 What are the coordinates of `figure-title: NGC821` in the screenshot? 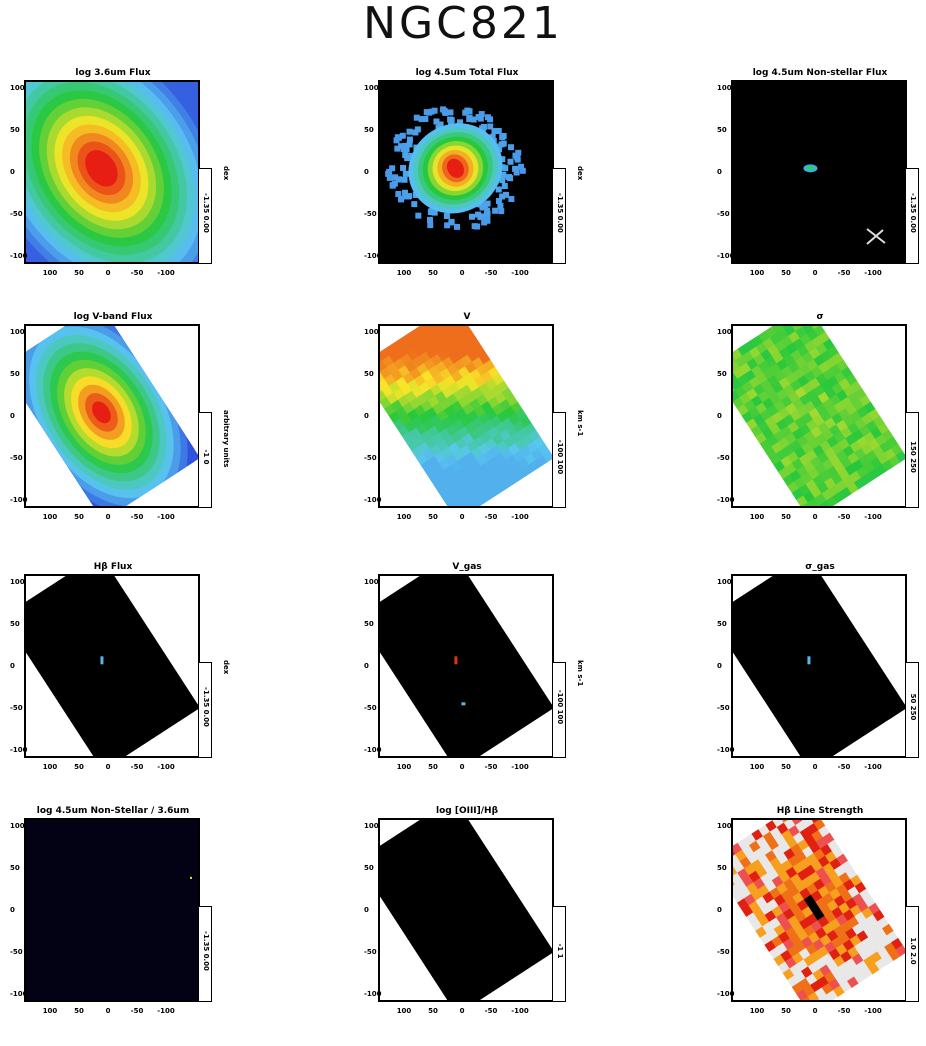 It's located at (463, 24).